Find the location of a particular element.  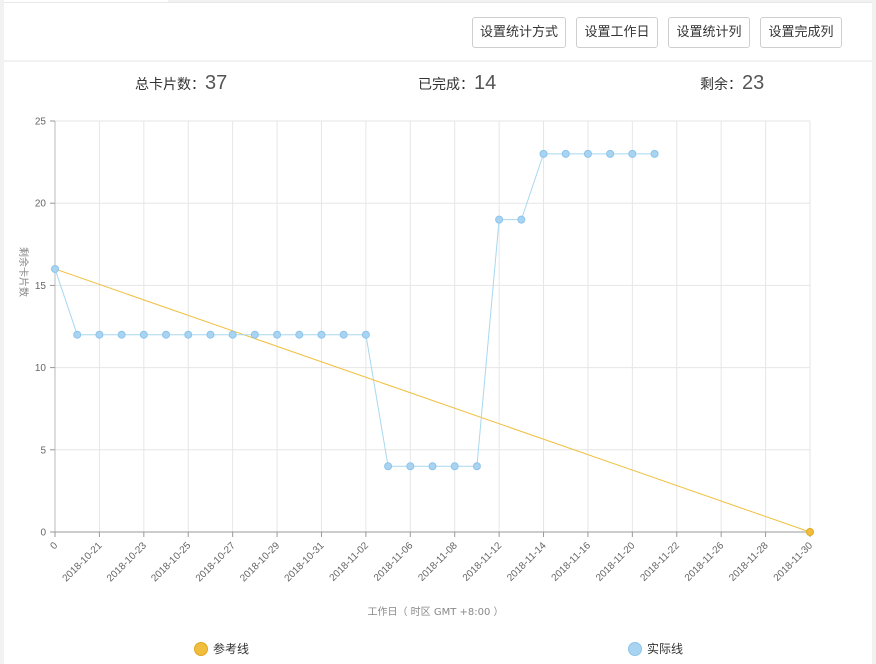

remaining-cards-summary: 剩余：23 is located at coordinates (732, 83).